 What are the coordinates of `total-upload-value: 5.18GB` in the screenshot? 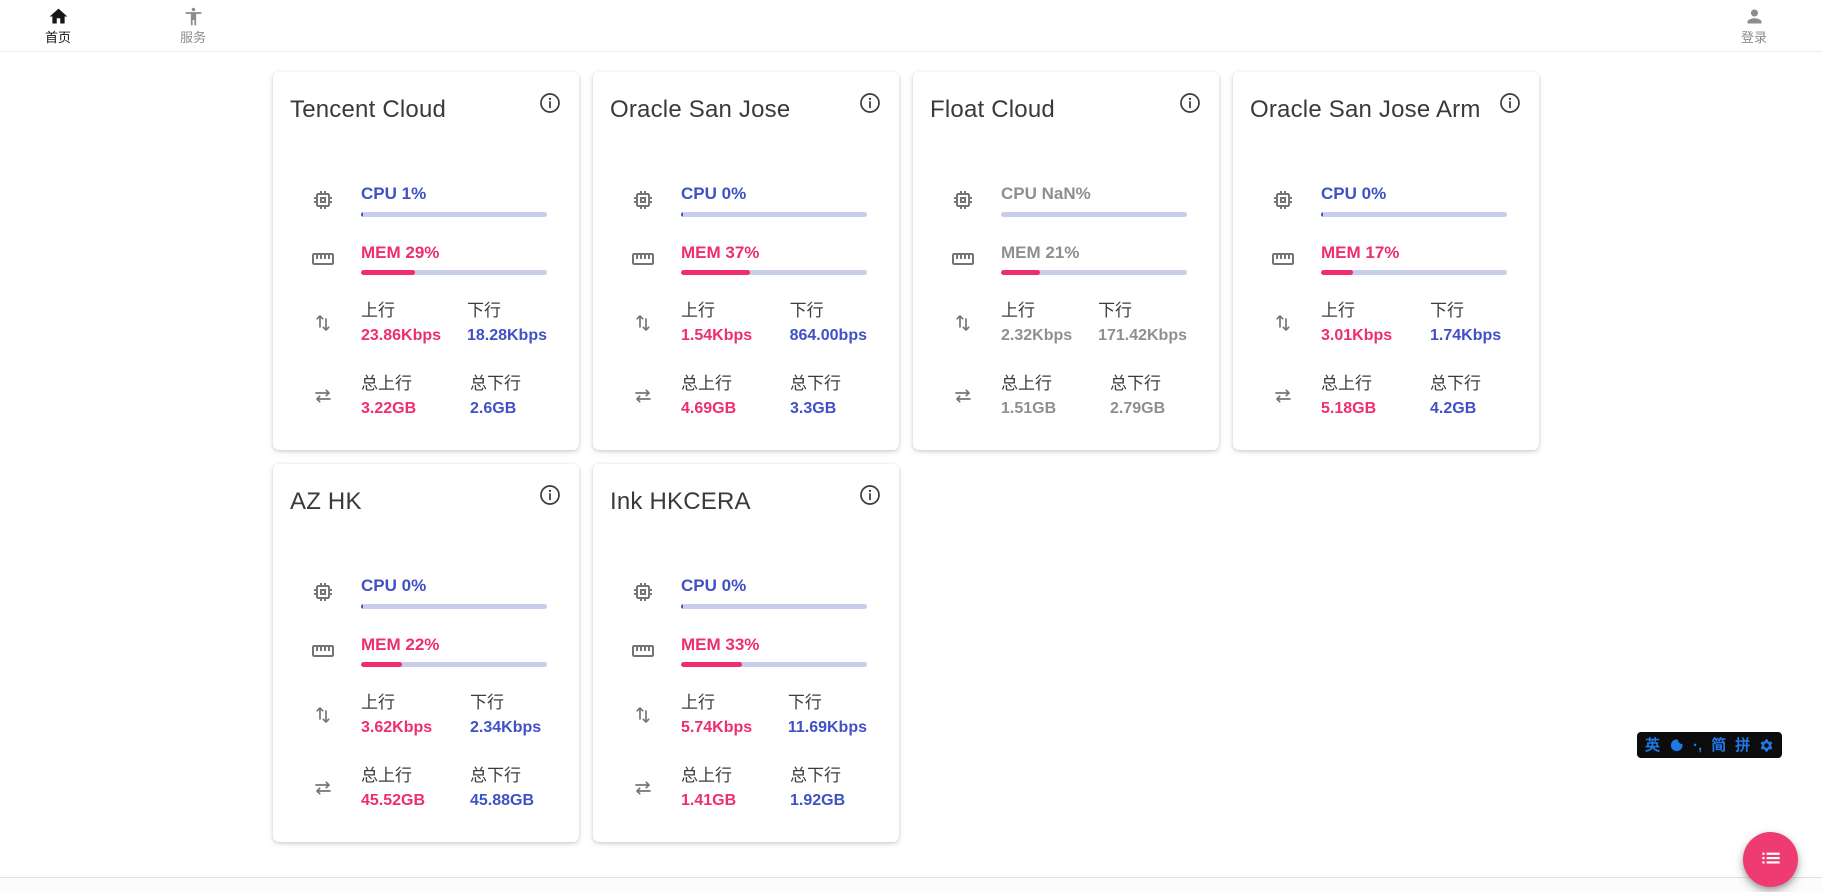 It's located at (1349, 409).